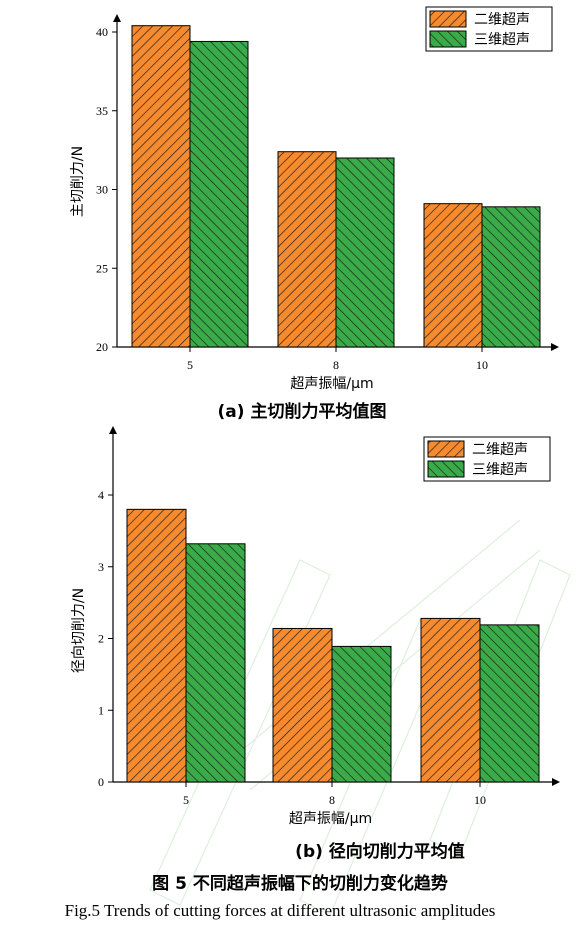 This screenshot has width=577, height=928. I want to click on y-axis-title: 径向切削力/N, so click(79, 630).